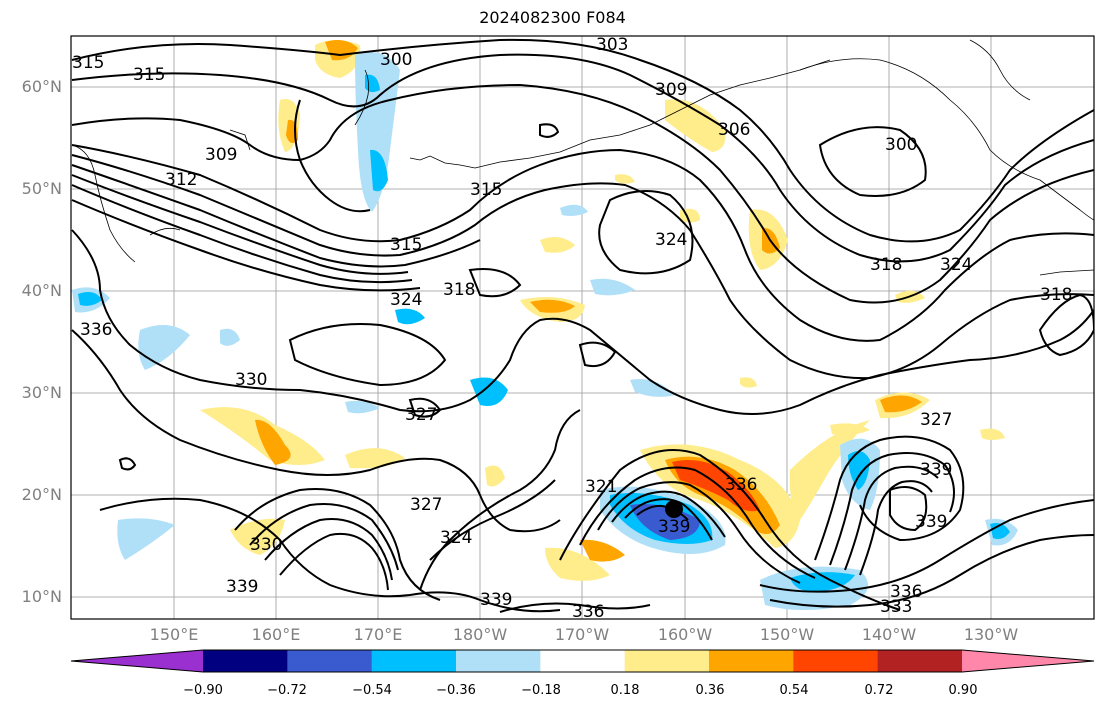  Describe the element at coordinates (601, 487) in the screenshot. I see `contour-label: 321` at that location.